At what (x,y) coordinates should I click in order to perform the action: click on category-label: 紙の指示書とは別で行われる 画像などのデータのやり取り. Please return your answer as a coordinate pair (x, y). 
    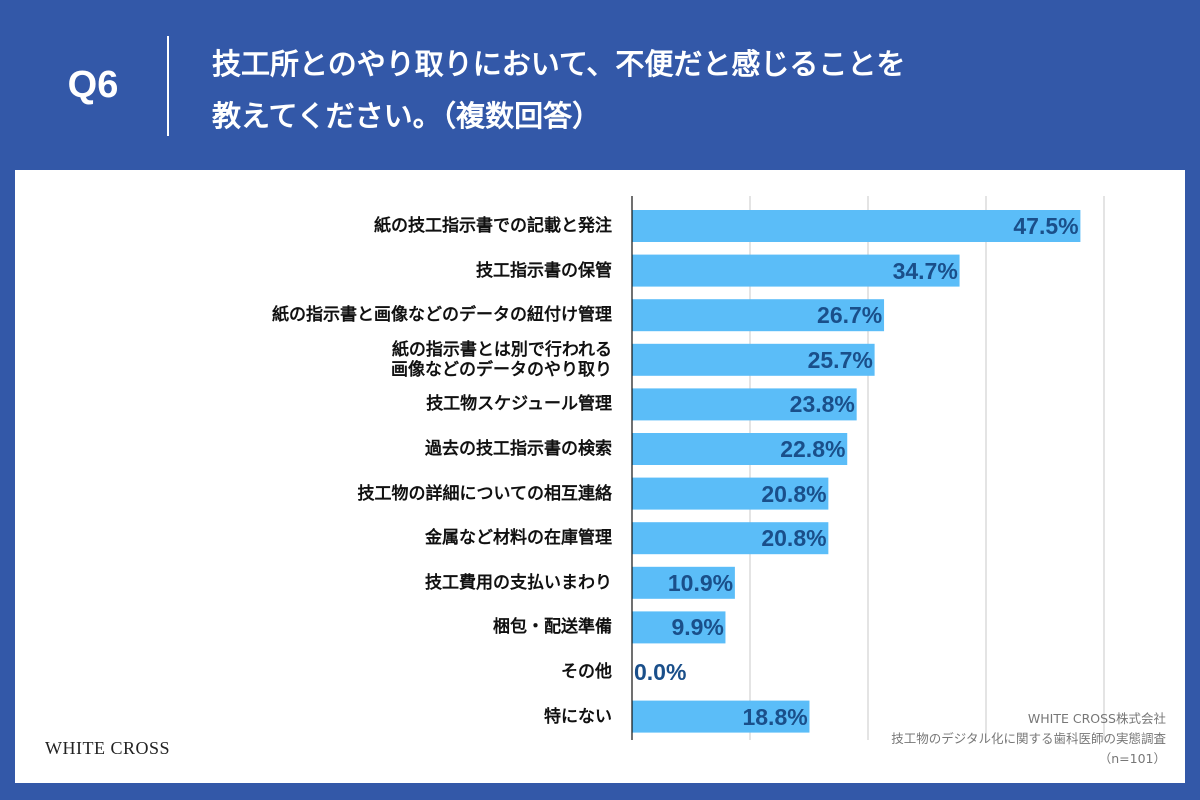
    Looking at the image, I should click on (501, 359).